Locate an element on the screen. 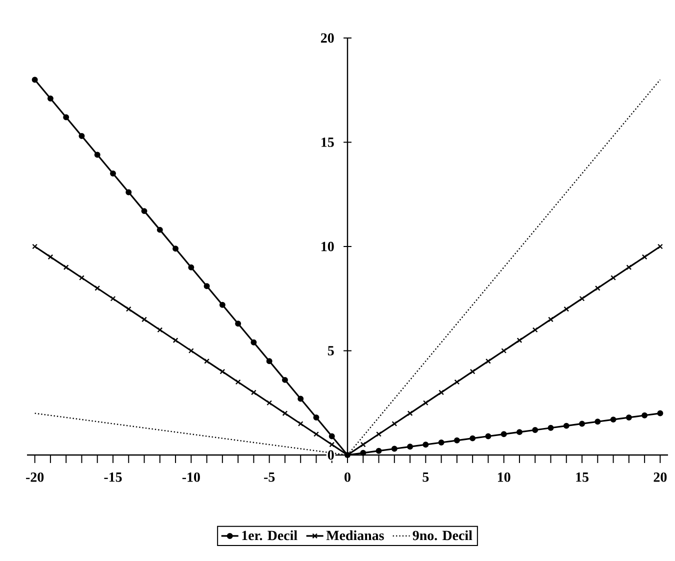  y-tick-label: 15 is located at coordinates (328, 142).